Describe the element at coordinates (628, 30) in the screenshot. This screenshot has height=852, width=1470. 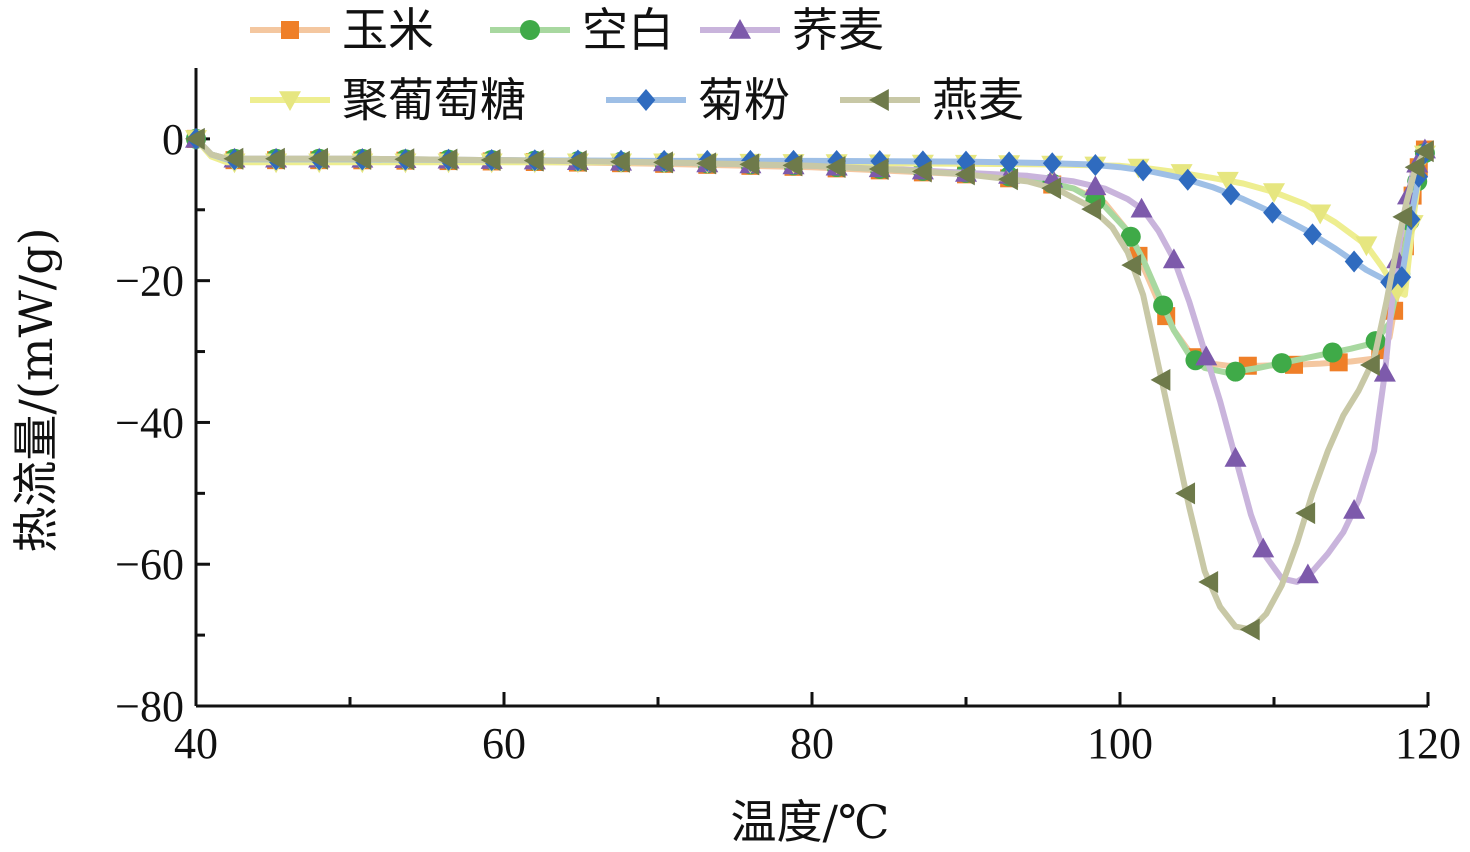
I see `legend-label: 空白` at that location.